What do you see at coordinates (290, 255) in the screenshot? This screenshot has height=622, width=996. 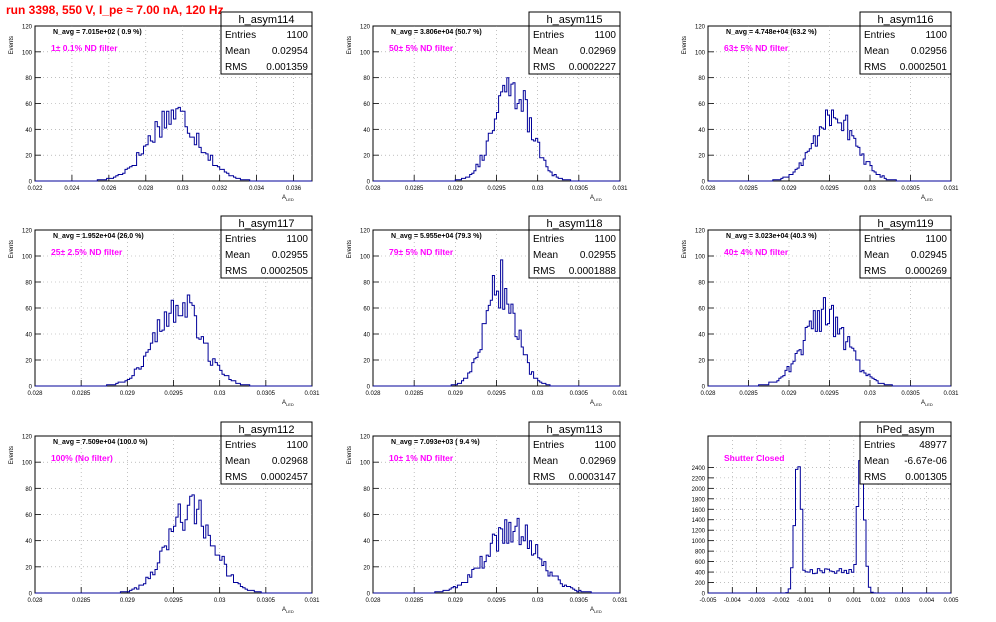 I see `stat-value: 0.02955` at bounding box center [290, 255].